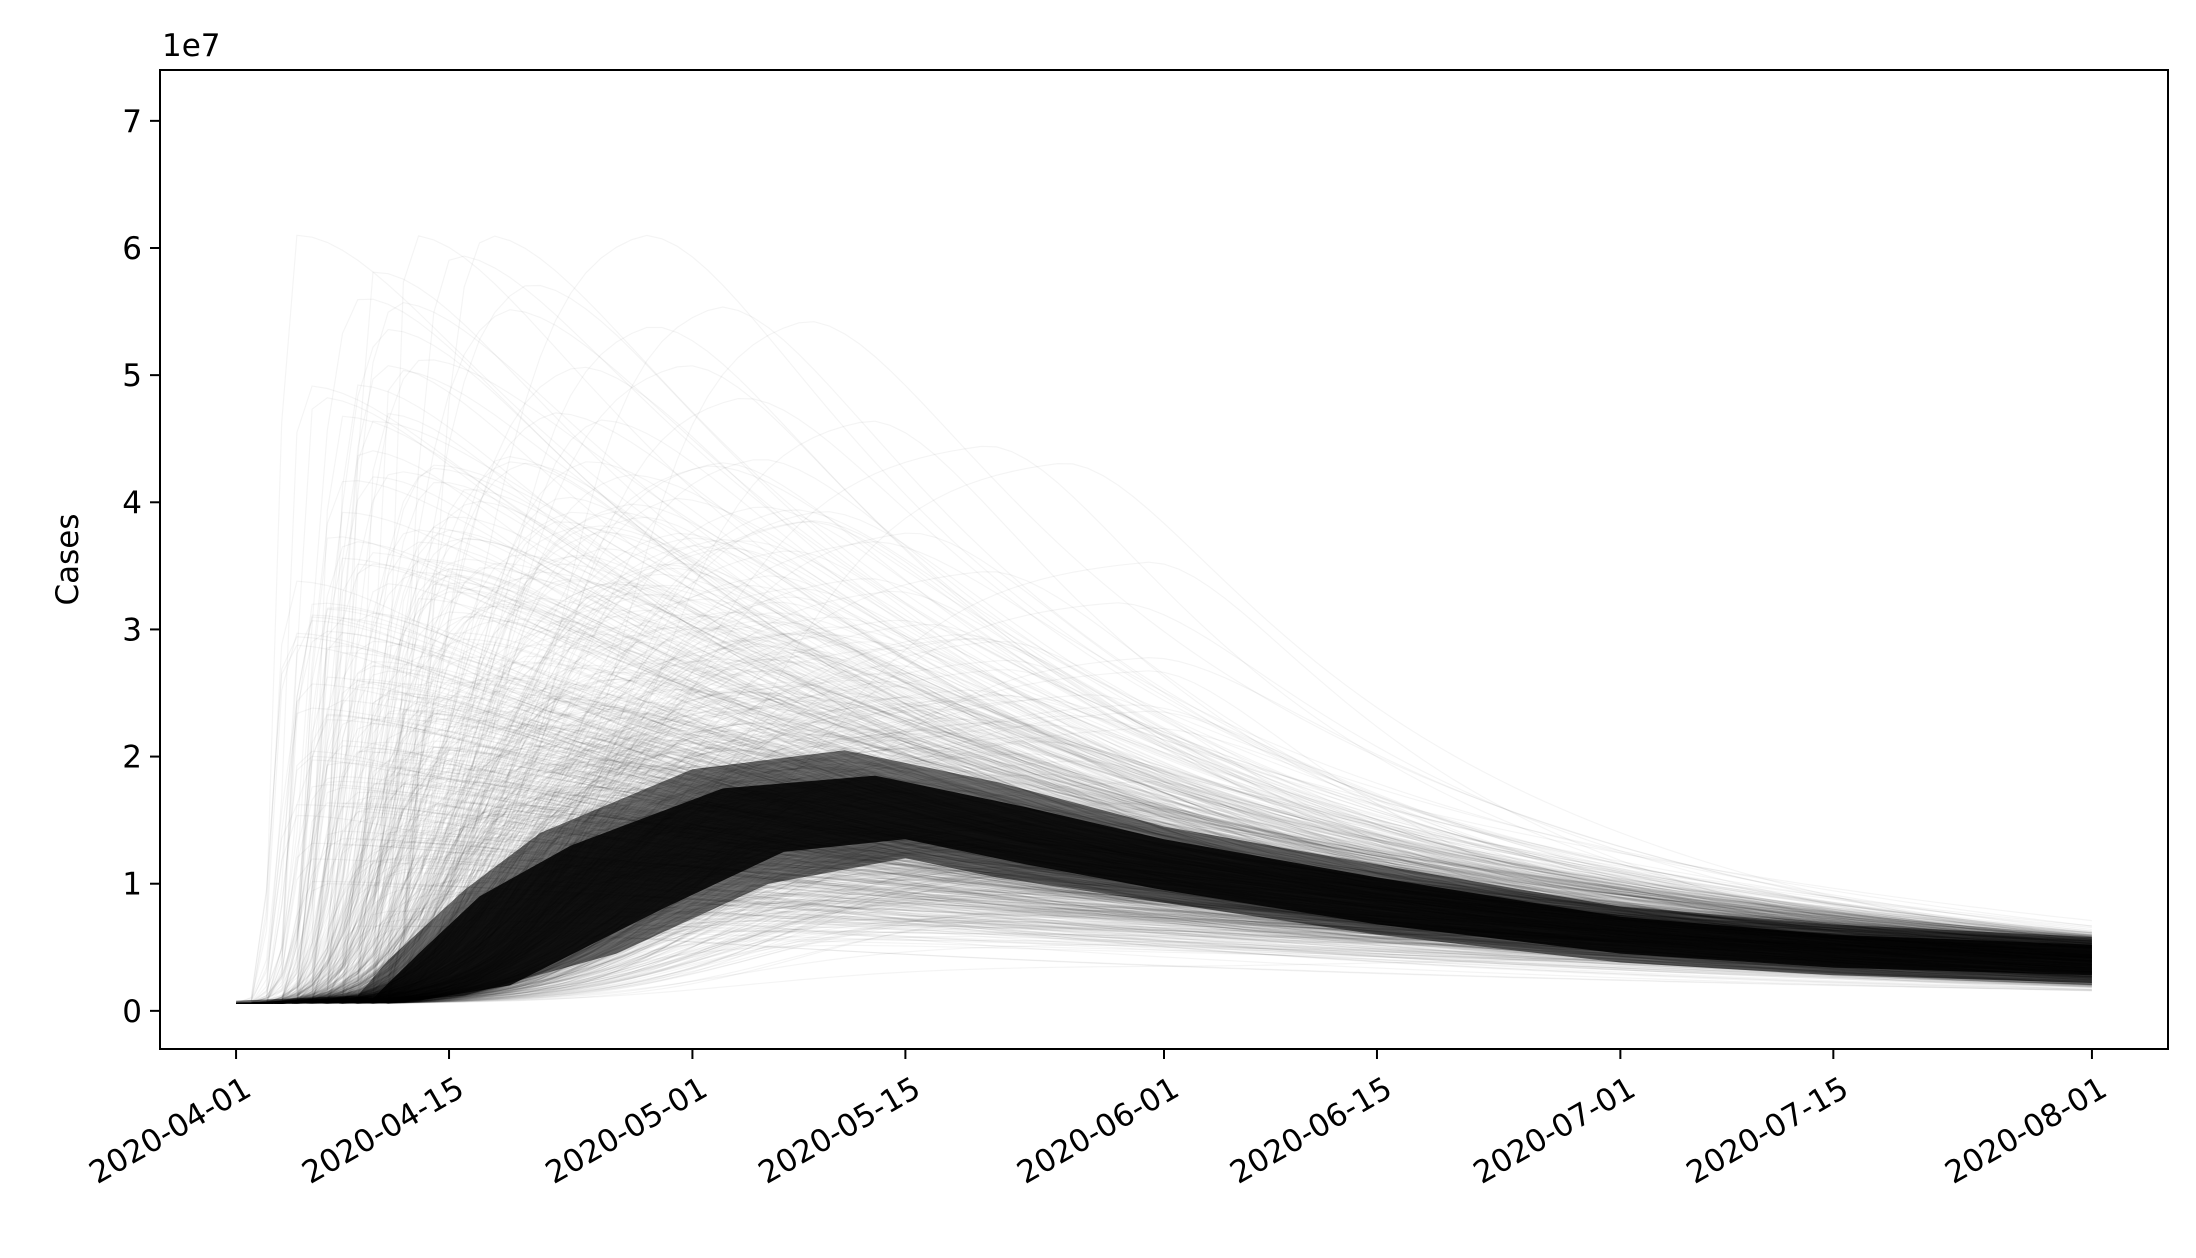 The image size is (2196, 1258). What do you see at coordinates (132, 1012) in the screenshot?
I see `y-tick-label: 0` at bounding box center [132, 1012].